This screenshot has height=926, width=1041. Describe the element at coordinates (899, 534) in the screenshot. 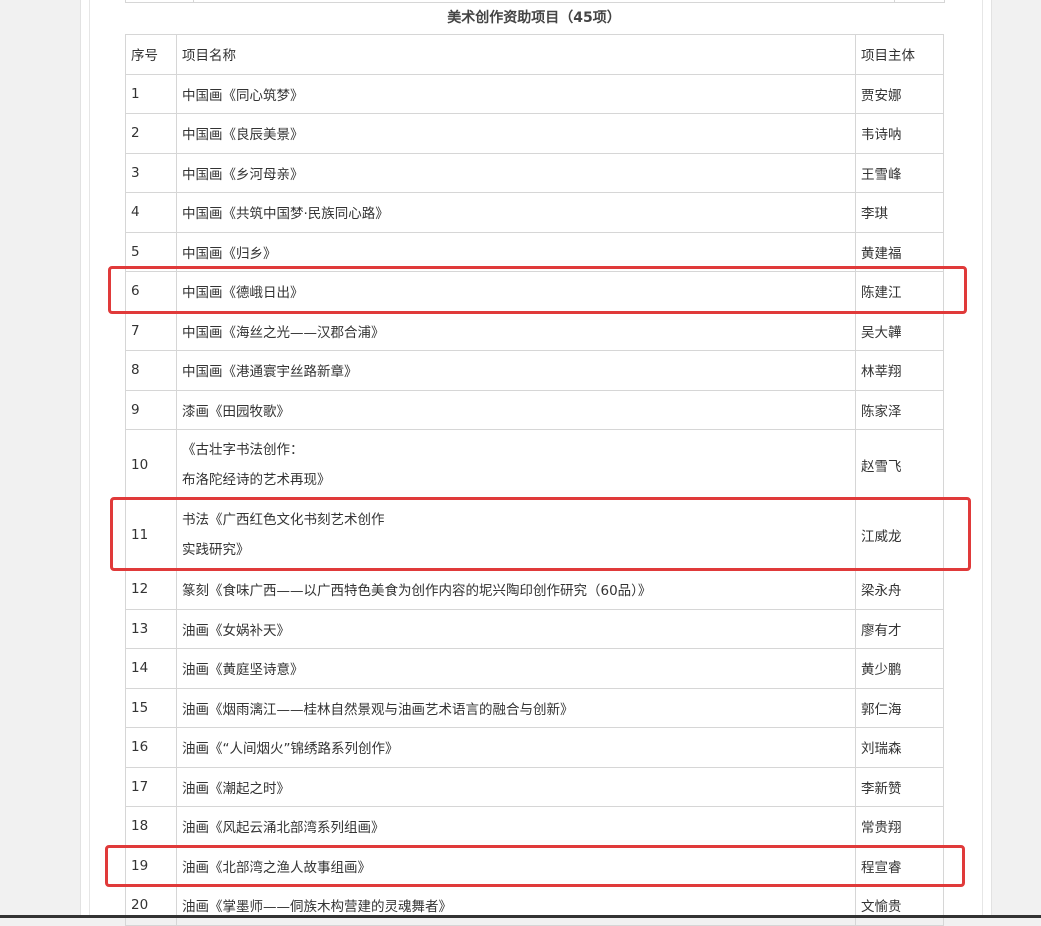

I see `project-owner: 江威龙` at that location.